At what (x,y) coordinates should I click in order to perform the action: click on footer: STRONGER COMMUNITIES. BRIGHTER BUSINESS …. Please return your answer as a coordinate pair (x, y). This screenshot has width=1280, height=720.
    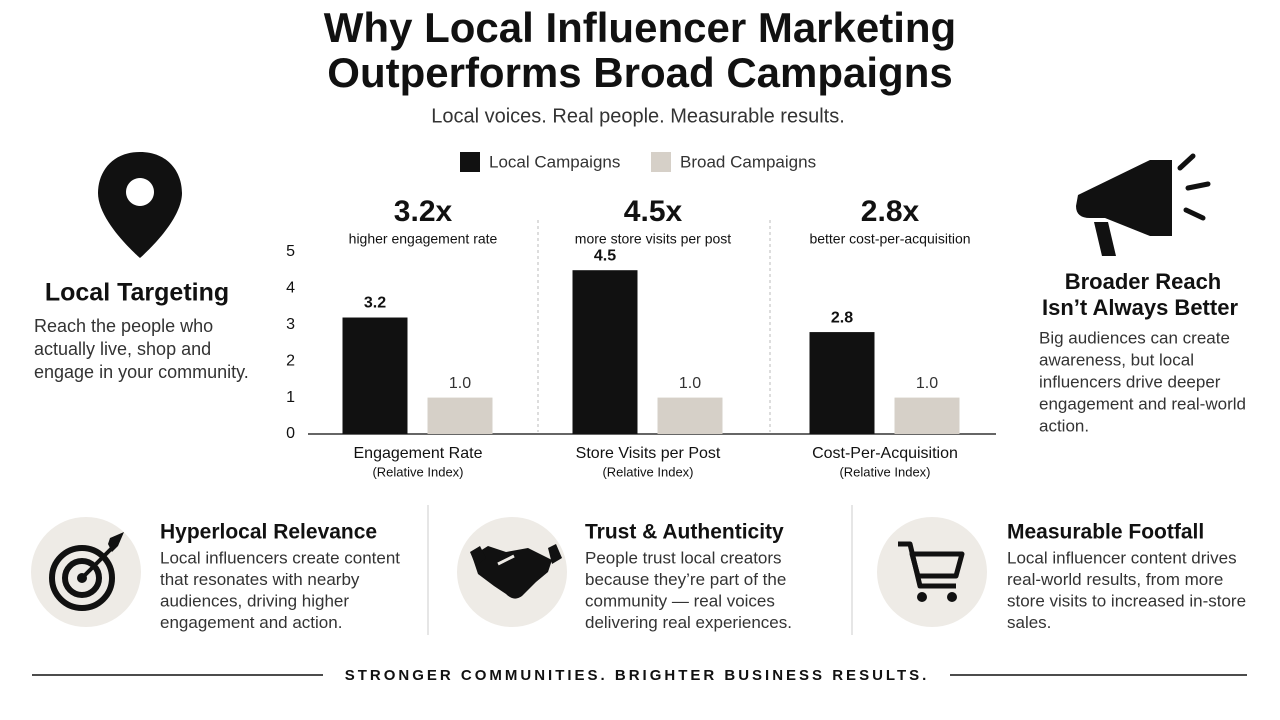
    Looking at the image, I should click on (637, 675).